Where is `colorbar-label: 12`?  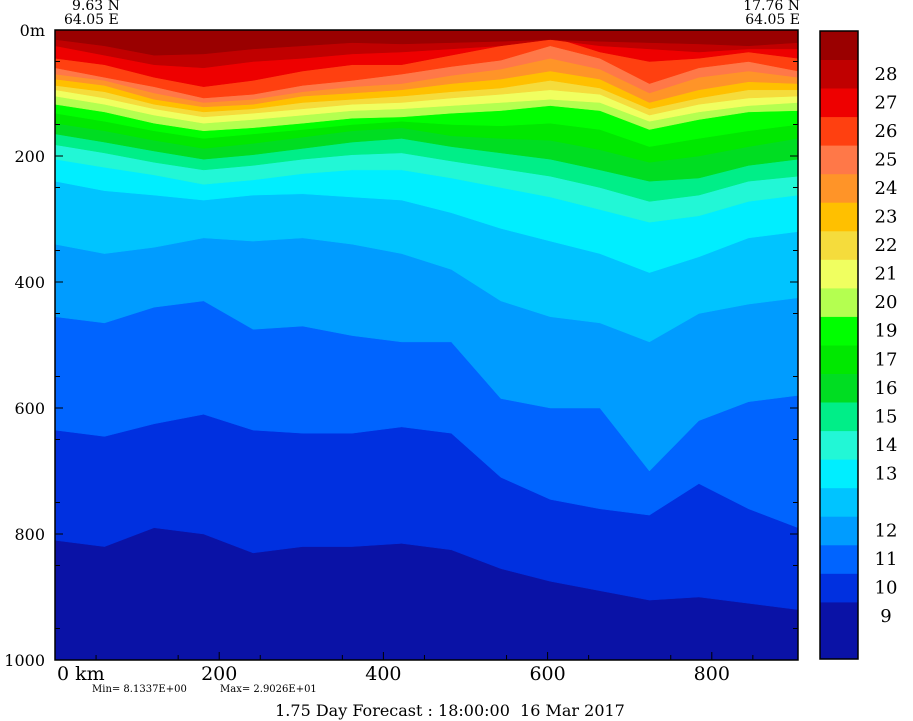
colorbar-label: 12 is located at coordinates (886, 531).